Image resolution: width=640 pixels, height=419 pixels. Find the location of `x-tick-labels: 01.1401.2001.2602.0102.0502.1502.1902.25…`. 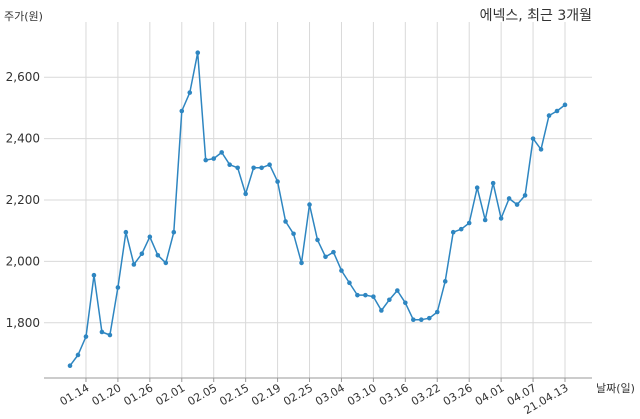

x-tick-labels: 01.1401.2001.2602.0102.0502.1502.1902.25… is located at coordinates (314, 399).